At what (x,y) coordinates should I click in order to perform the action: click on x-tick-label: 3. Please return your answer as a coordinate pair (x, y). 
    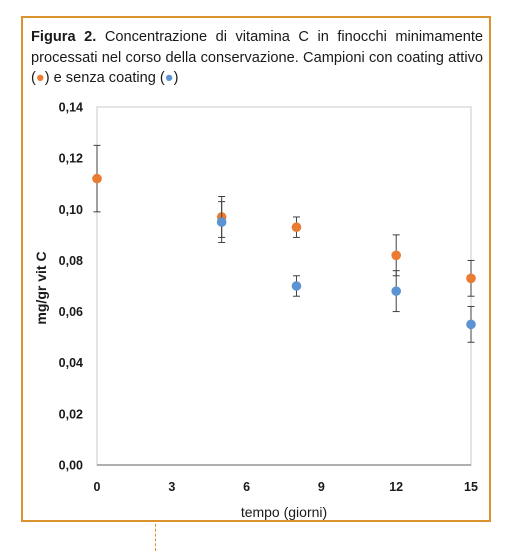
    Looking at the image, I should click on (171, 487).